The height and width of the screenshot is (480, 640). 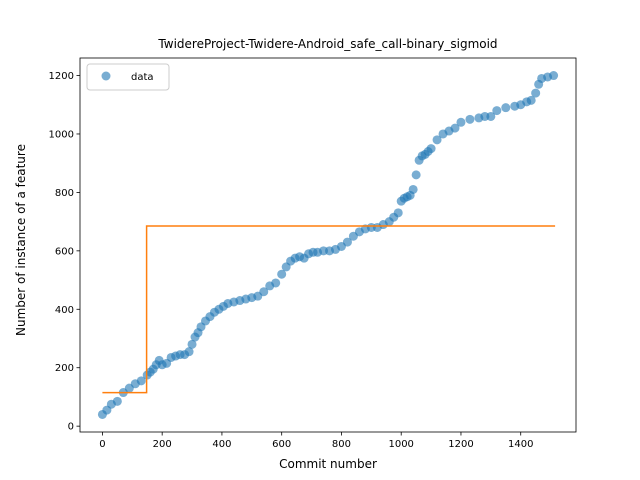 I want to click on y-tick-label: 600, so click(x=64, y=251).